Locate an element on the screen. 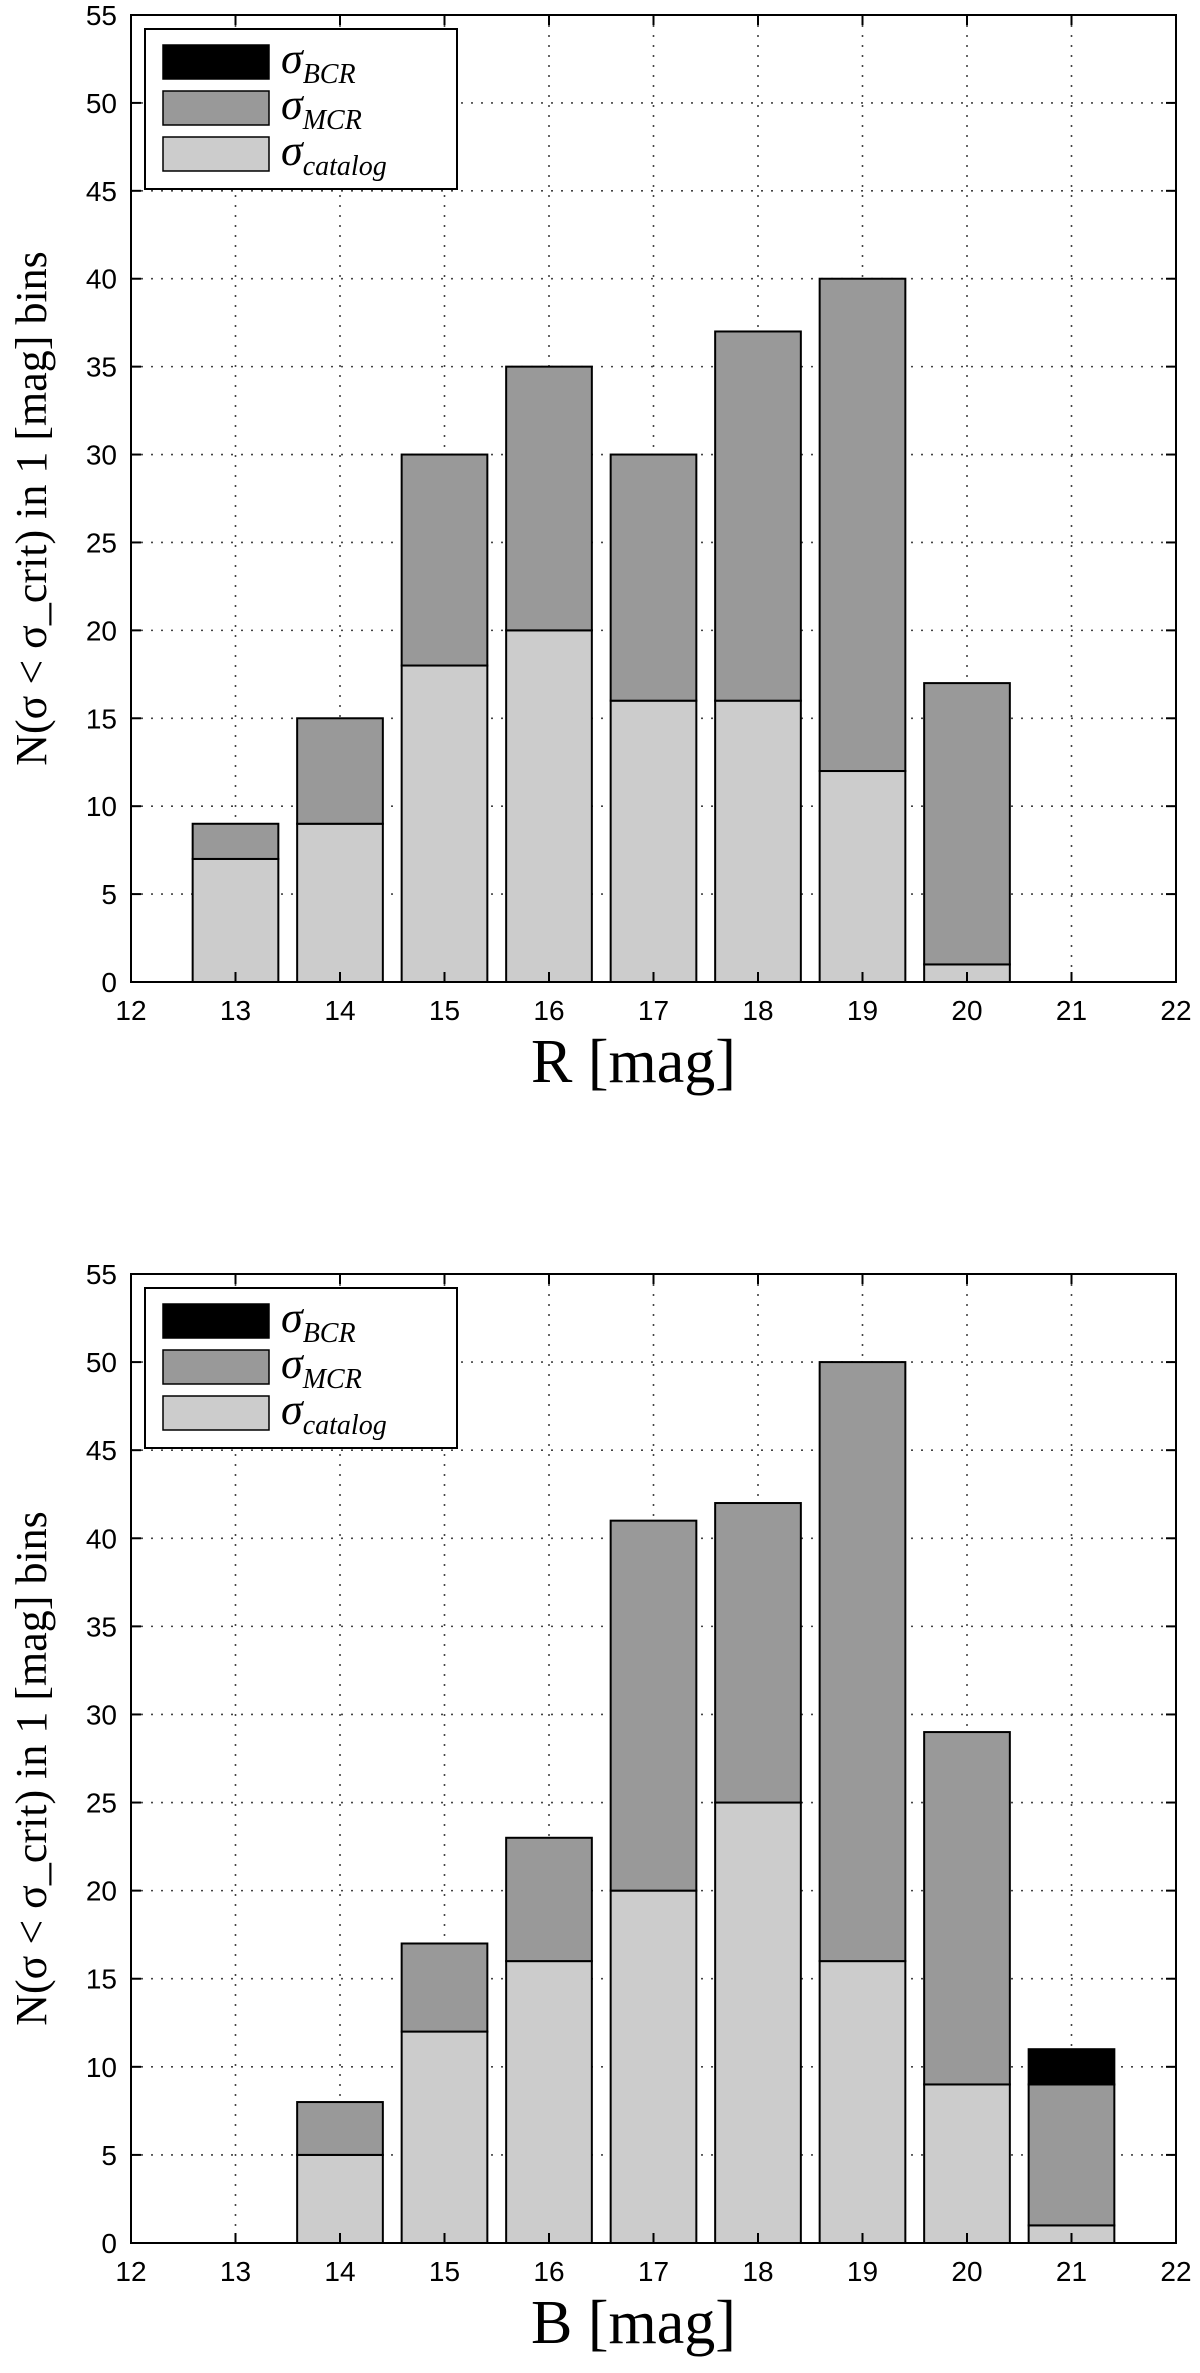 The height and width of the screenshot is (2373, 1200). legend-label-bcr: σBCR is located at coordinates (318, 1321).